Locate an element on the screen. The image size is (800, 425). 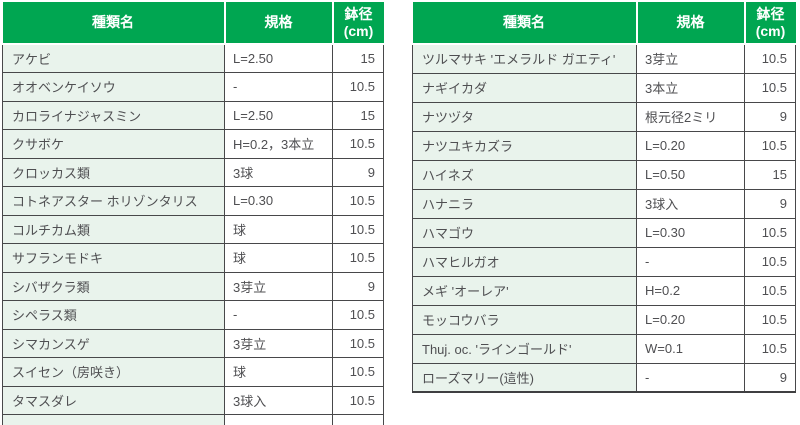
cell-spec: 根元径2ミリ is located at coordinates (690, 116).